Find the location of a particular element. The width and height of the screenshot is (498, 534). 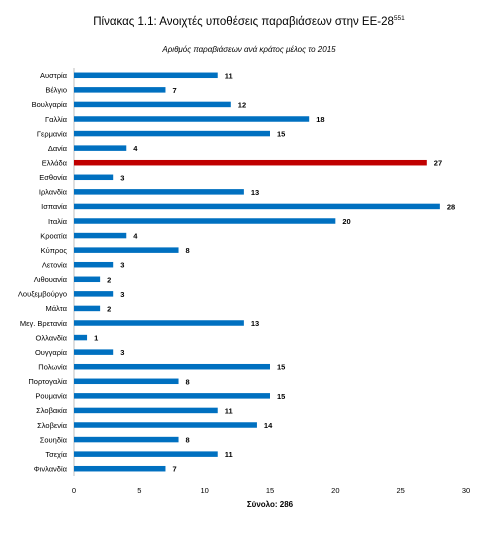

data-label: 27 is located at coordinates (438, 163).